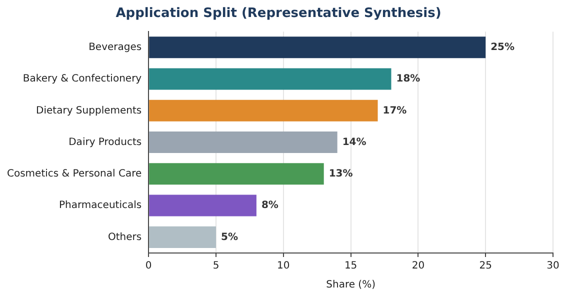 Image resolution: width=567 pixels, height=297 pixels. Describe the element at coordinates (351, 285) in the screenshot. I see `x-axis-title: Share (%)` at that location.